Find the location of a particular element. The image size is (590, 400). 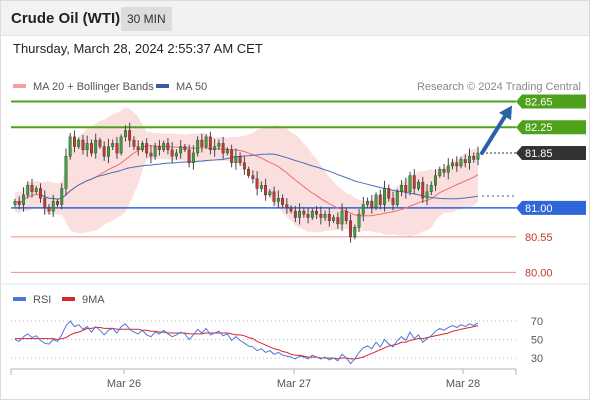

main-legend: MA 20 + Bollinger Bands MA 50 is located at coordinates (110, 87).